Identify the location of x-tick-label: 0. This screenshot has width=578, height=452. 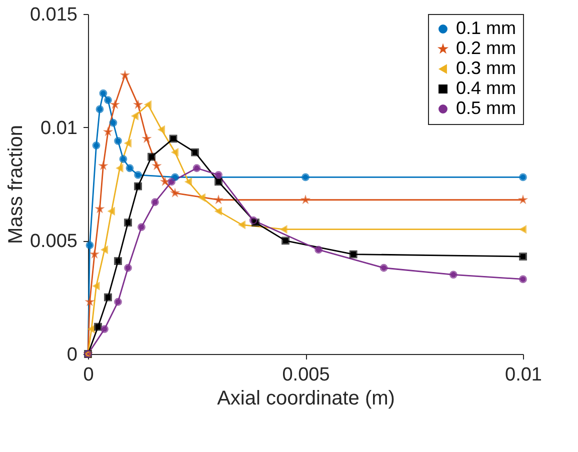
(88, 375).